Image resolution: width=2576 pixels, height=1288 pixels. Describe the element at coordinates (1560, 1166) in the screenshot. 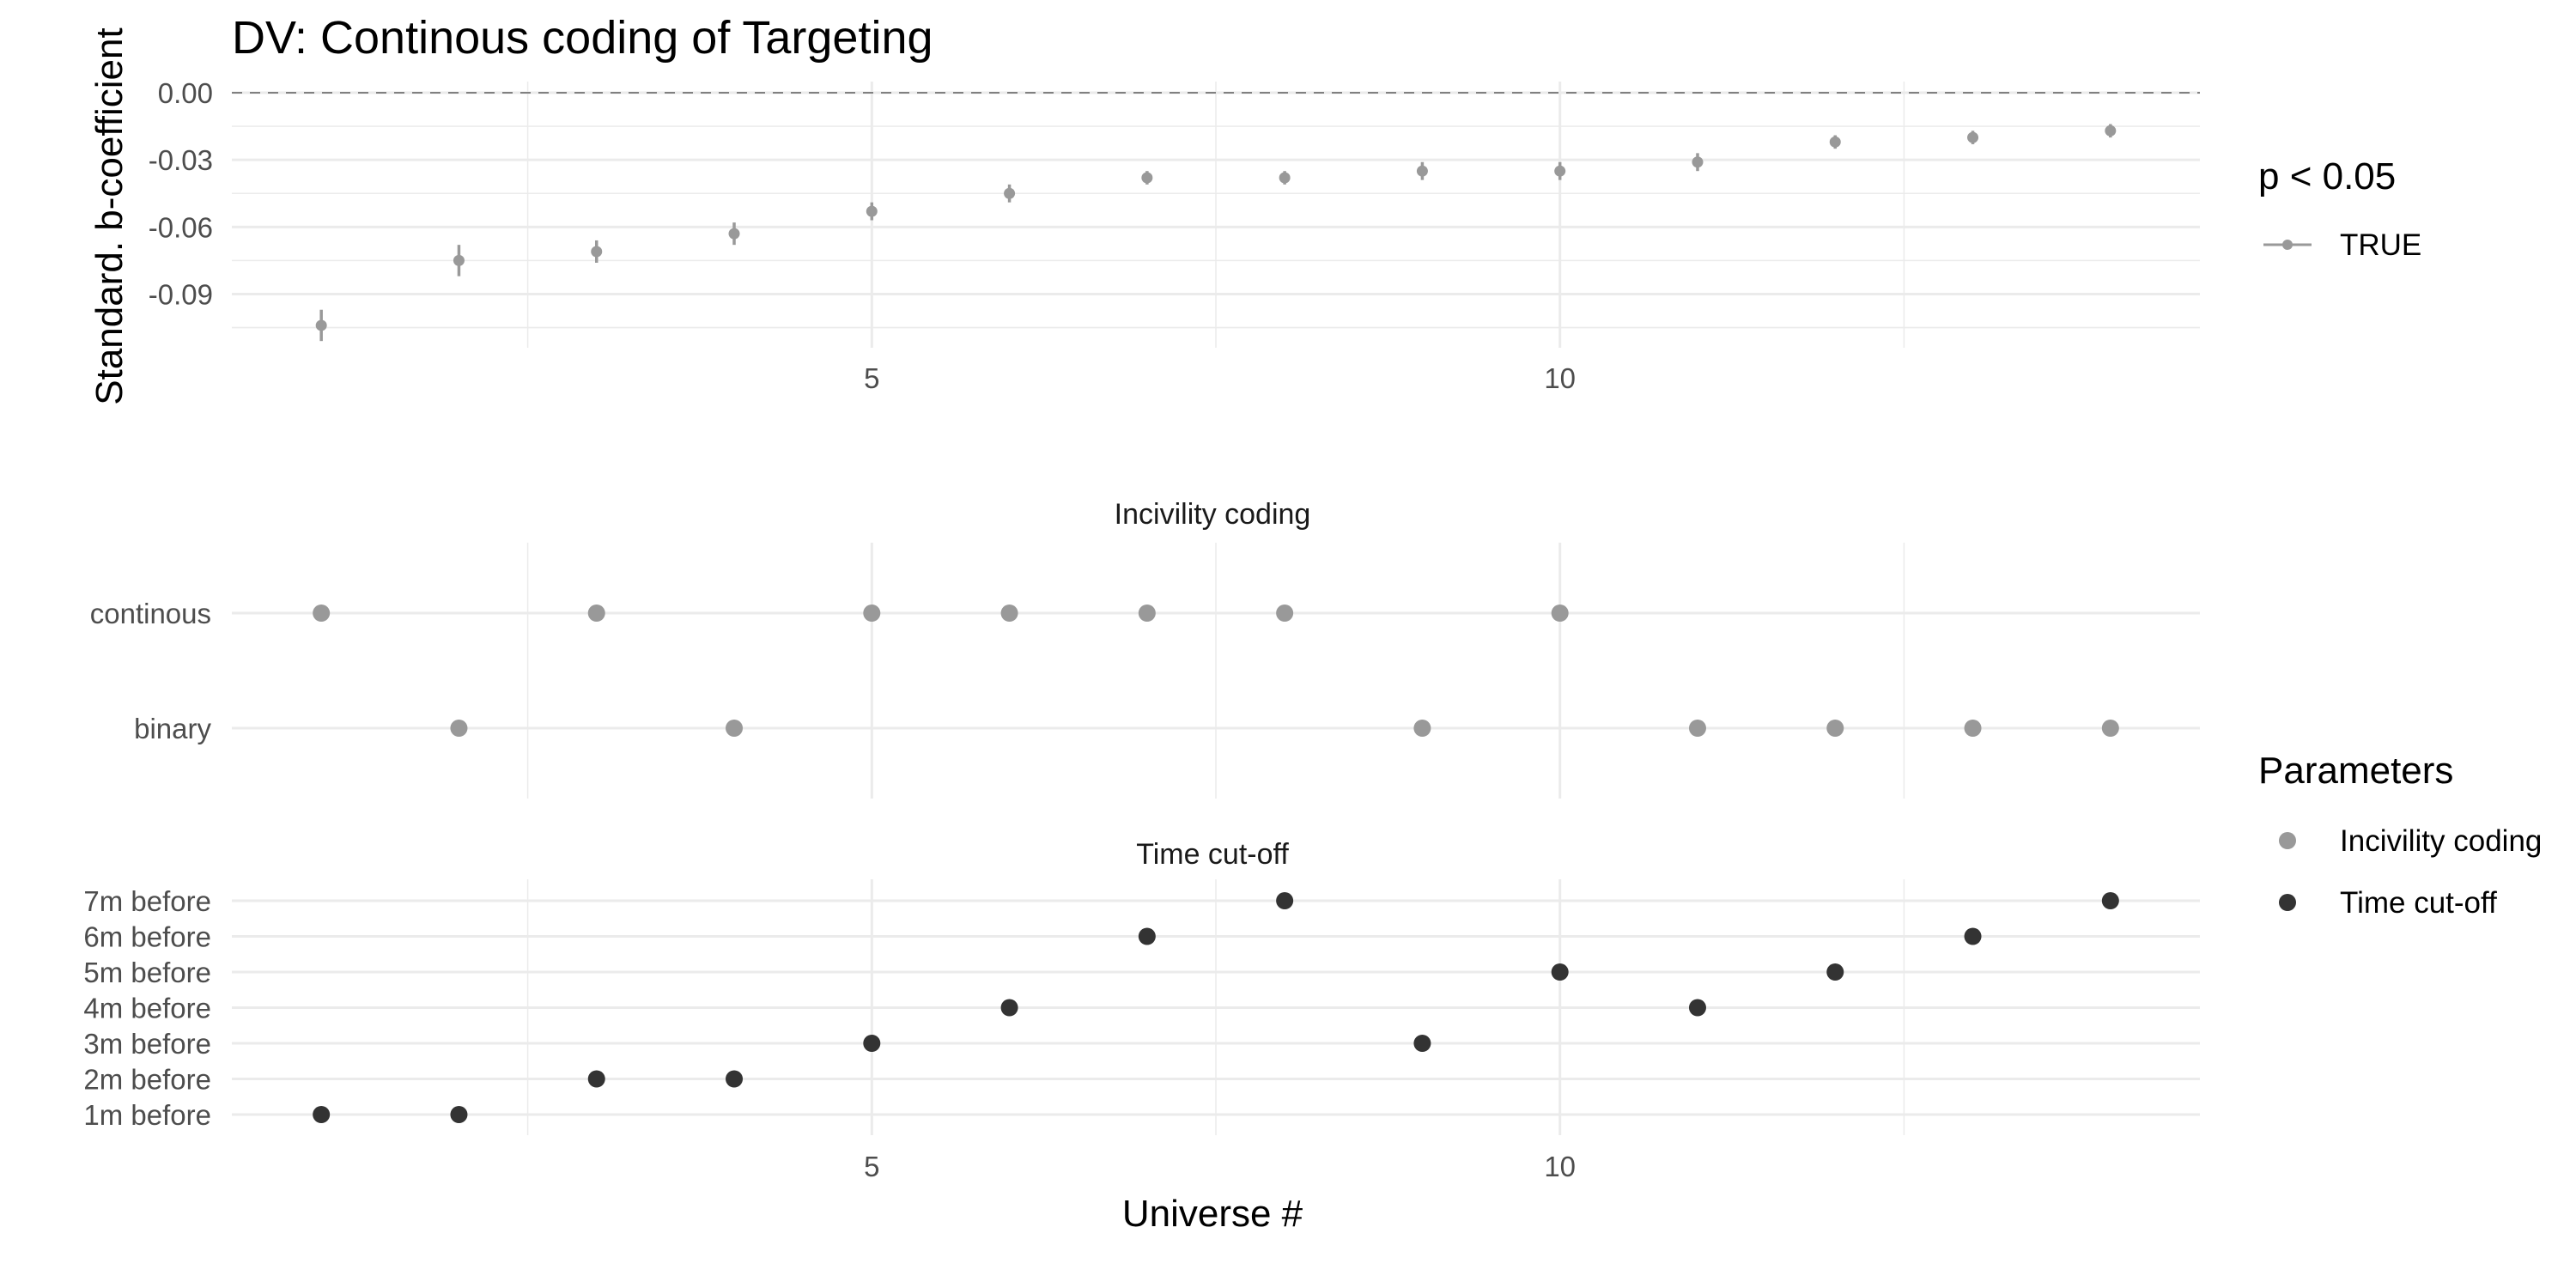

I see `timecut-x-tick-label: 10` at that location.